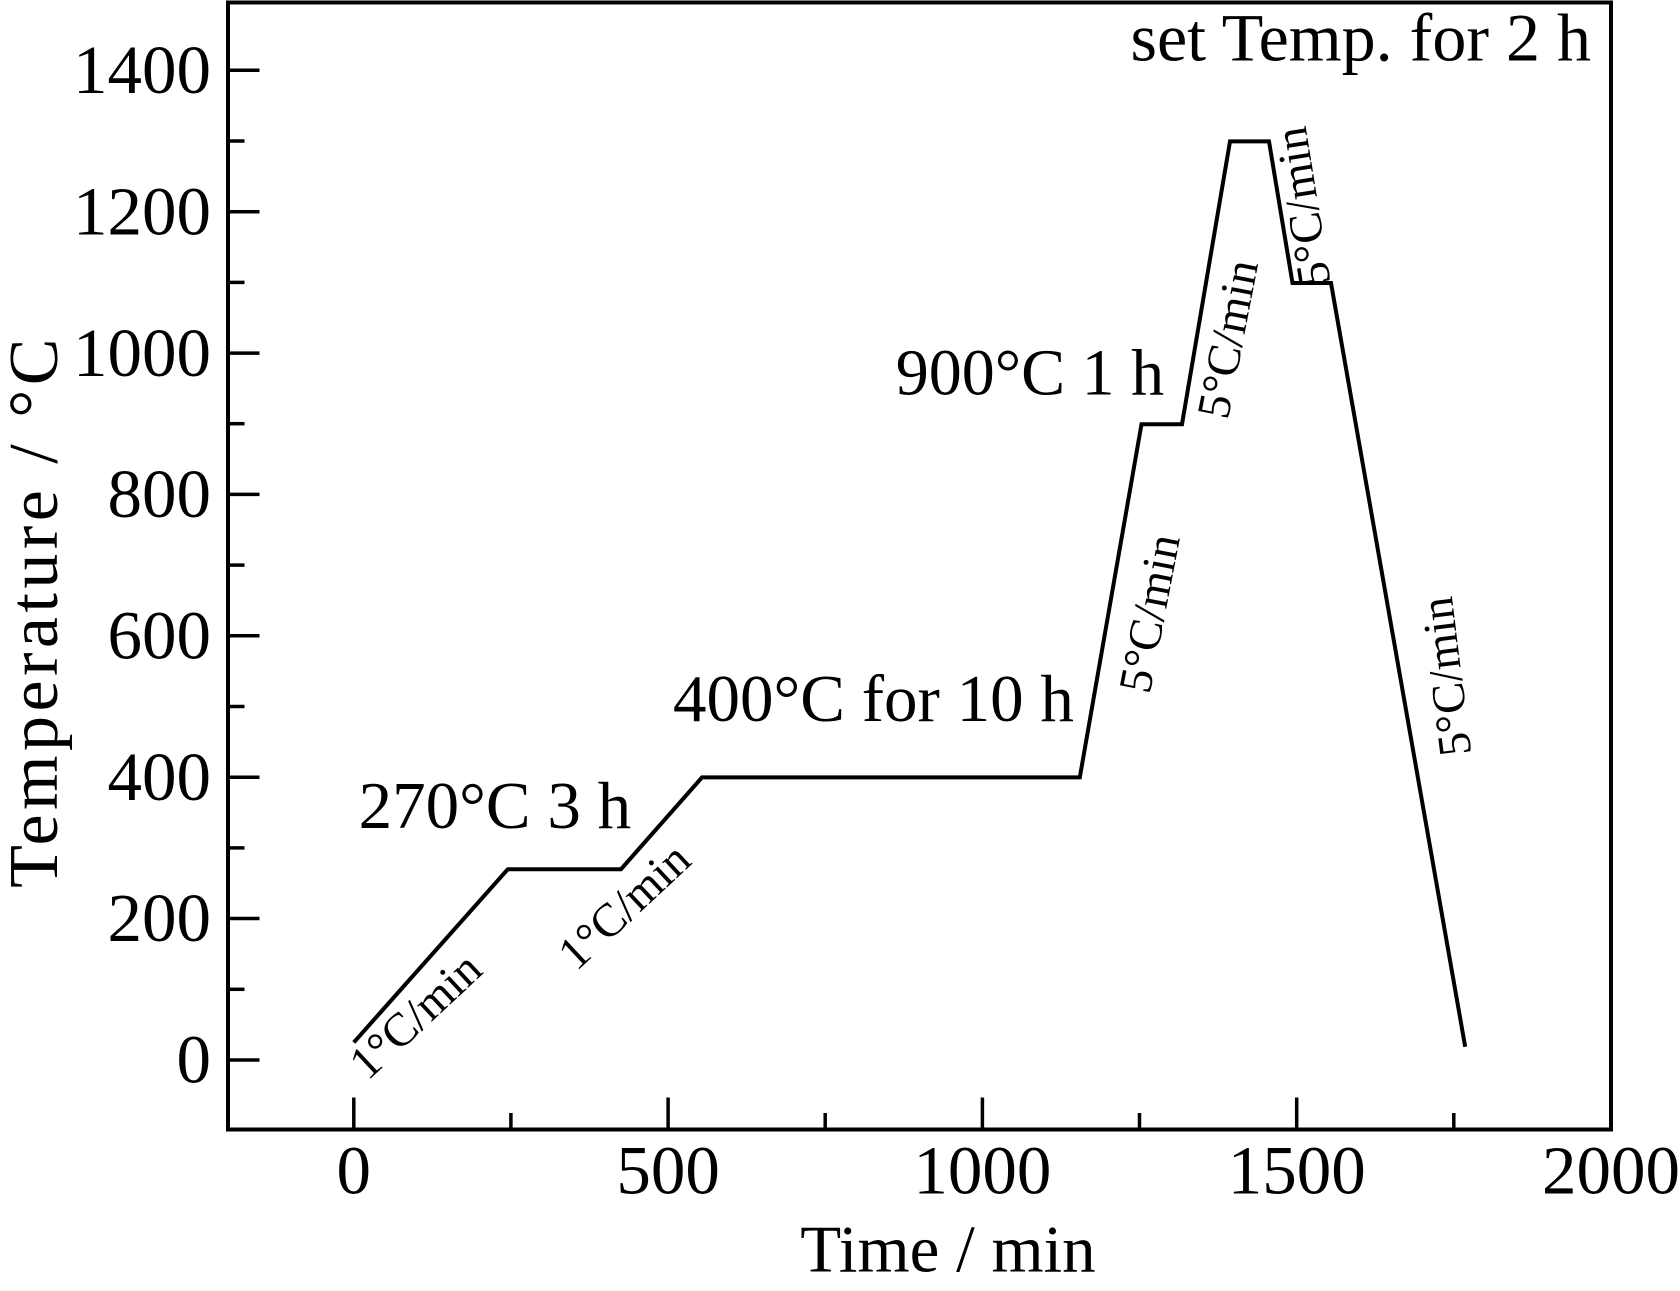 The width and height of the screenshot is (1680, 1291). What do you see at coordinates (947, 1250) in the screenshot?
I see `svg-text: Time / min` at bounding box center [947, 1250].